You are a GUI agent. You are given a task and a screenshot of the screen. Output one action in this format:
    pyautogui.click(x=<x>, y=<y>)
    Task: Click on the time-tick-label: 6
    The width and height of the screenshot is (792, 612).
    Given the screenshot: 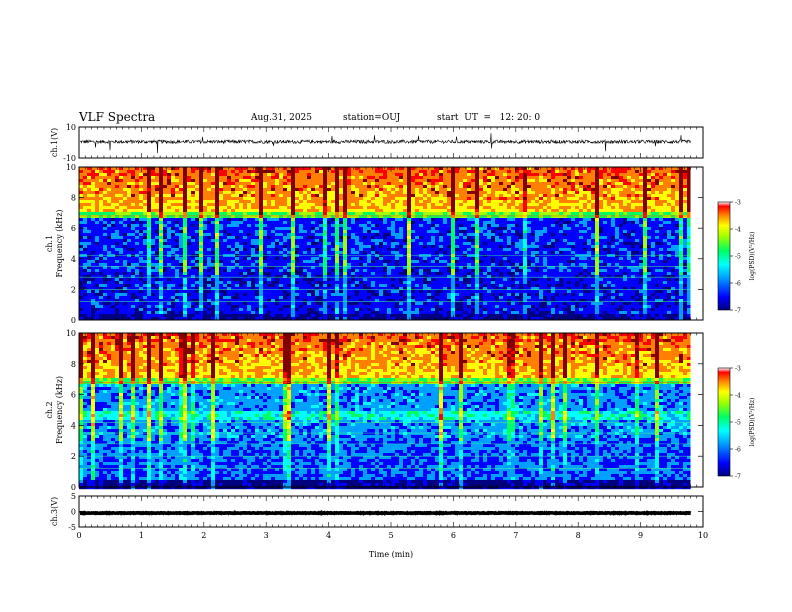 What is the action you would take?
    pyautogui.click(x=453, y=535)
    